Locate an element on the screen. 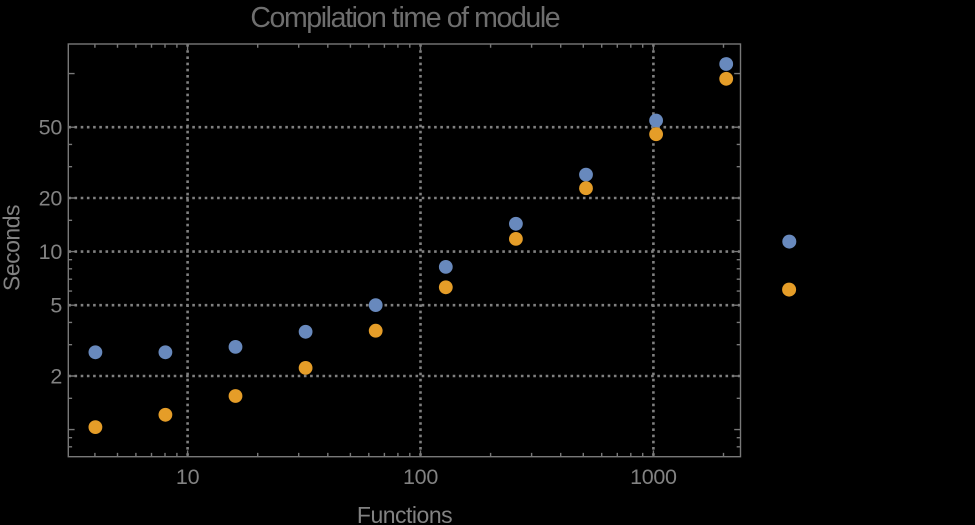 The image size is (975, 525). svg-text: Seconds is located at coordinates (12, 248).